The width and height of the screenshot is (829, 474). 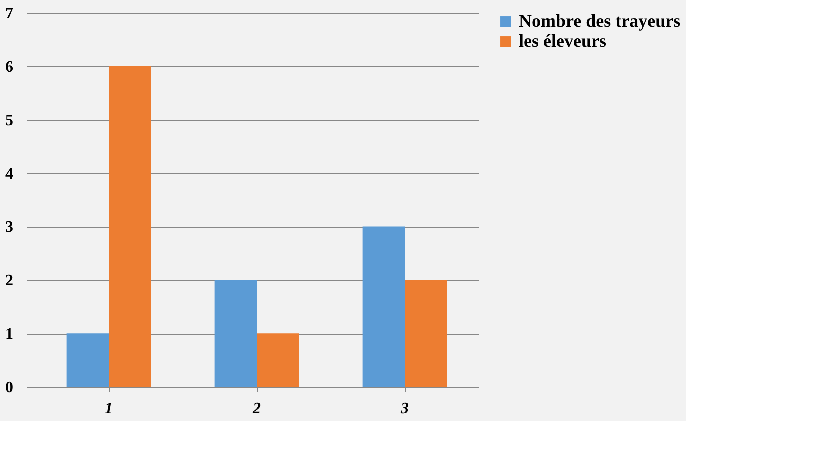 I want to click on y-tick-label: 6, so click(x=10, y=67).